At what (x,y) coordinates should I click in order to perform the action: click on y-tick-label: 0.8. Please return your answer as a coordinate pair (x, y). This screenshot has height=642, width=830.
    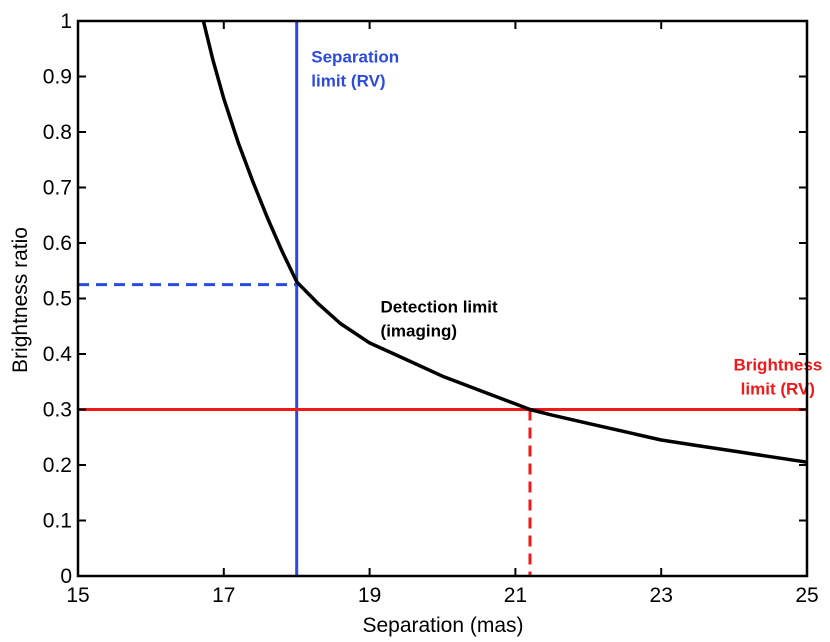
    Looking at the image, I should click on (57, 132).